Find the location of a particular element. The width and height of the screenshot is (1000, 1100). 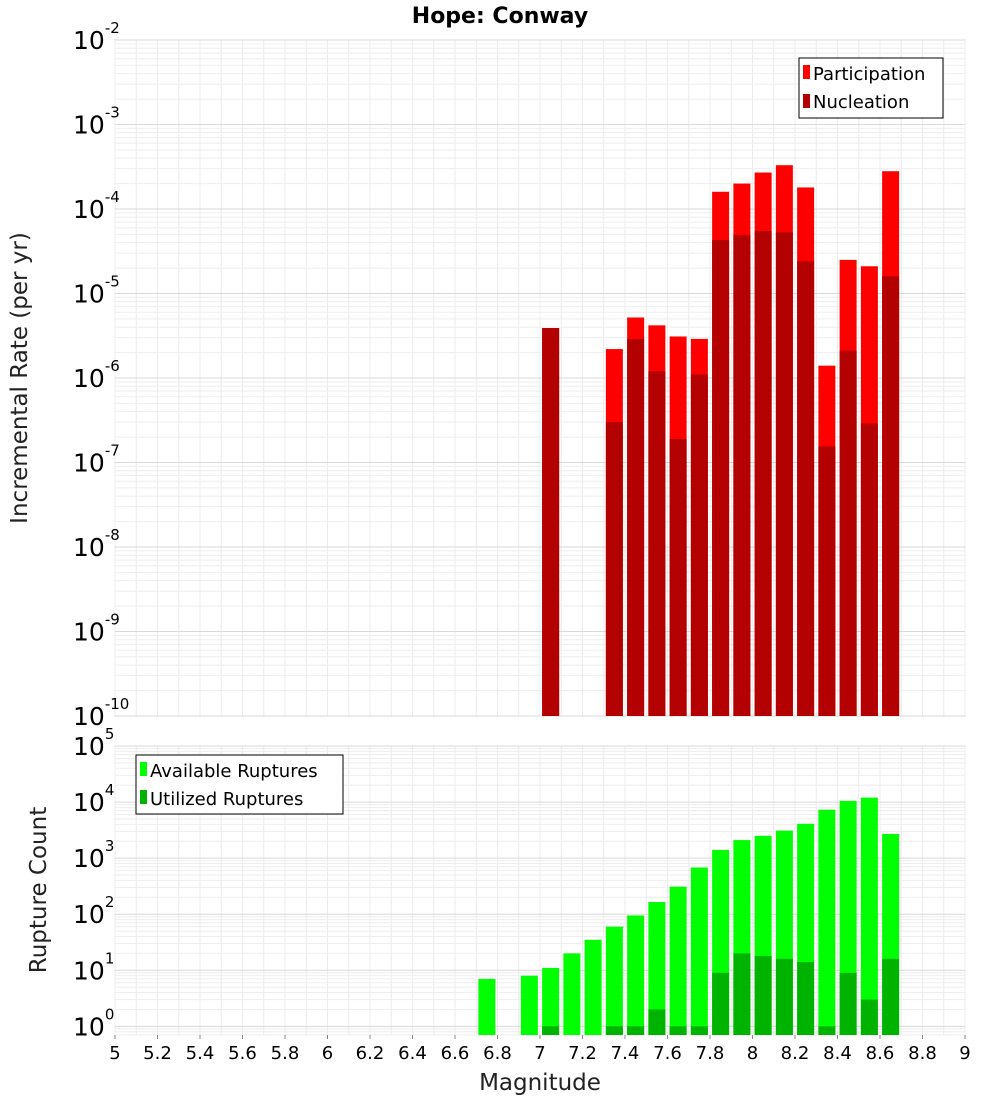

y-tick-label: 10⁻⁸ is located at coordinates (96, 544).